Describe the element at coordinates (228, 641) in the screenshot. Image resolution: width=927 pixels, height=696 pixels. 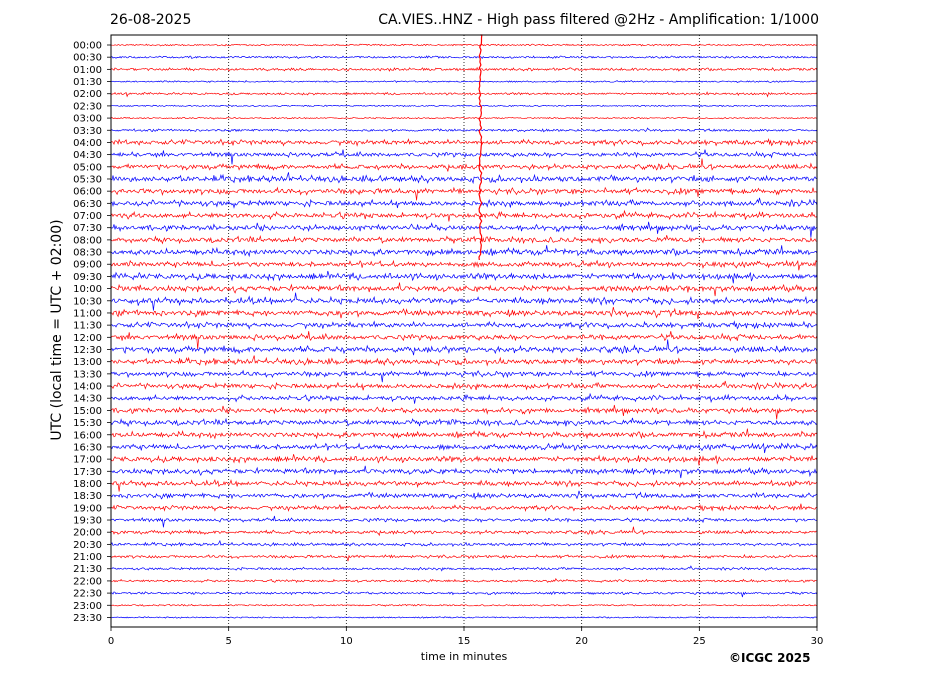
I see `x-tick-label: 5` at that location.